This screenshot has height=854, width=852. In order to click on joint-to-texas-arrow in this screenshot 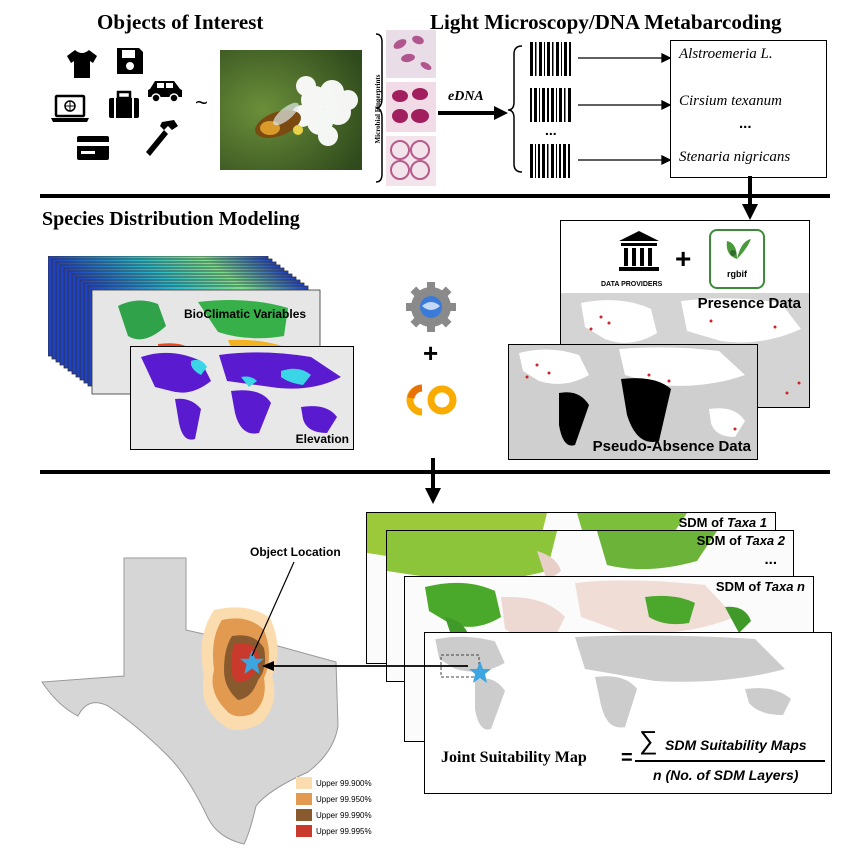, I will do `click(367, 666)`.